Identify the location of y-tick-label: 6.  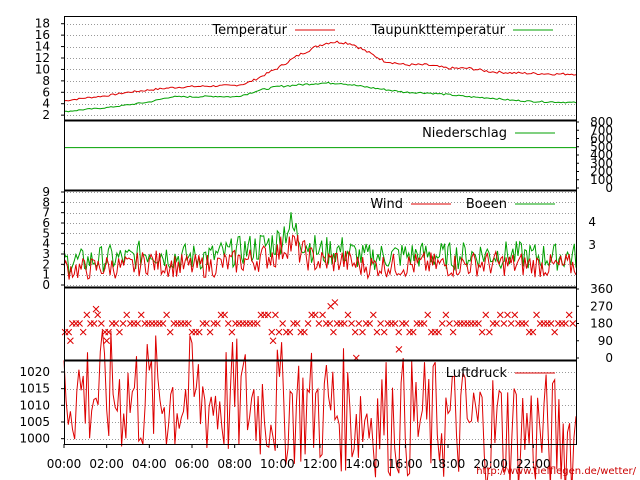
(46, 223).